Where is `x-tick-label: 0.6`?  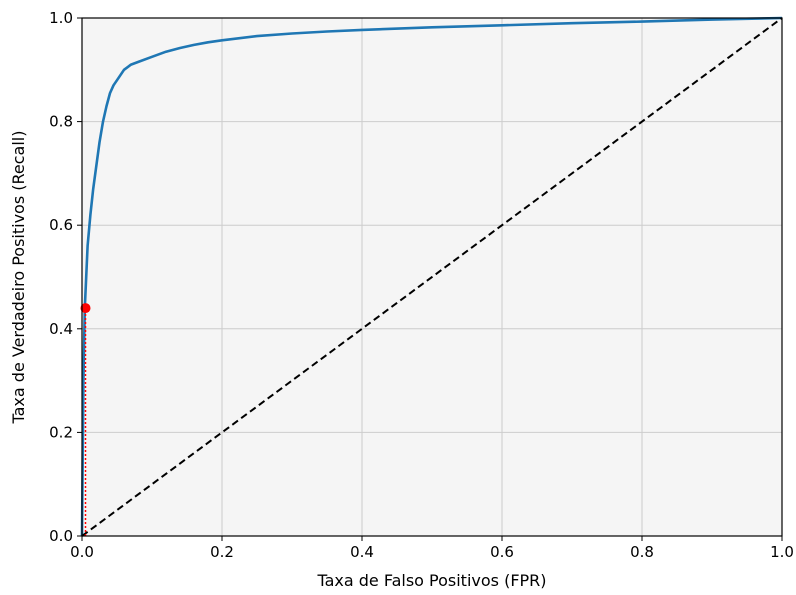
x-tick-label: 0.6 is located at coordinates (502, 552).